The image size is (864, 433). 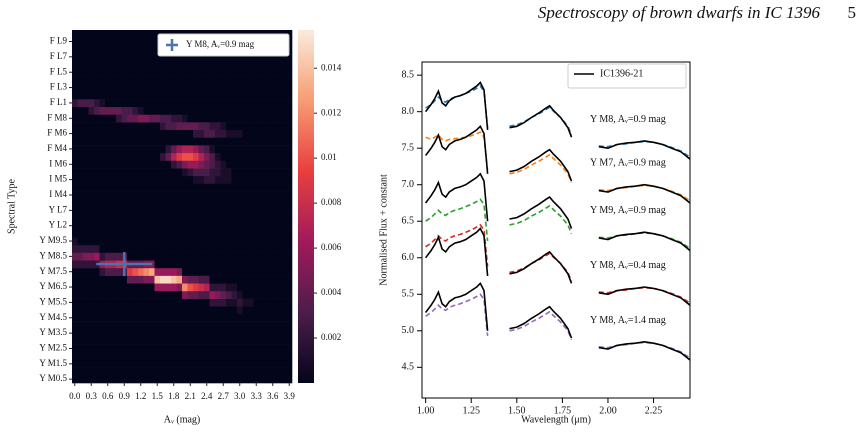 What do you see at coordinates (331, 112) in the screenshot?
I see `colorbar-tick-label: 0.012` at bounding box center [331, 112].